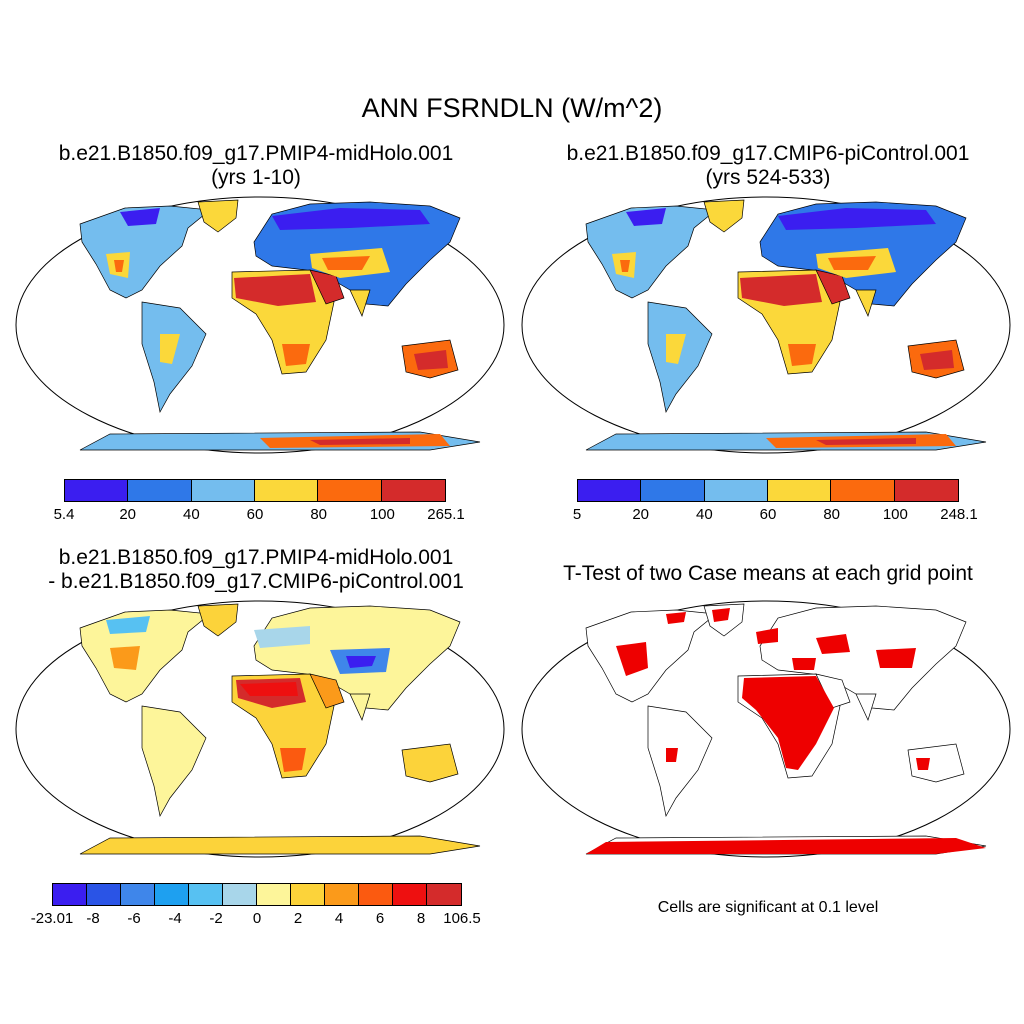  What do you see at coordinates (863, 658) in the screenshot?
I see `land-outline-eurasia` at bounding box center [863, 658].